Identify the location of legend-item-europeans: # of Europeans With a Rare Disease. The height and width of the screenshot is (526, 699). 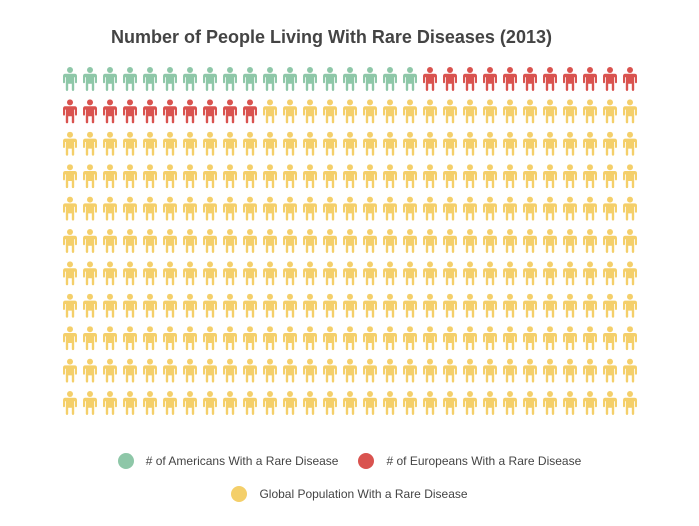
(469, 461).